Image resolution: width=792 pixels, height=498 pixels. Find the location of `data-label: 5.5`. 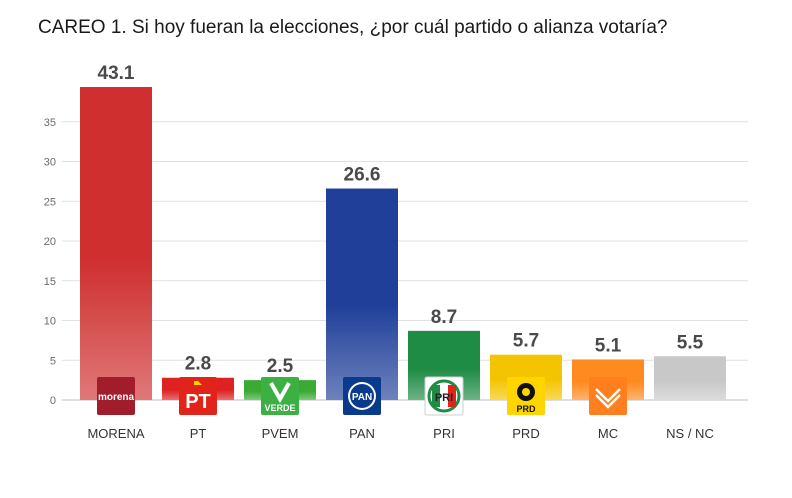

data-label: 5.5 is located at coordinates (690, 342).